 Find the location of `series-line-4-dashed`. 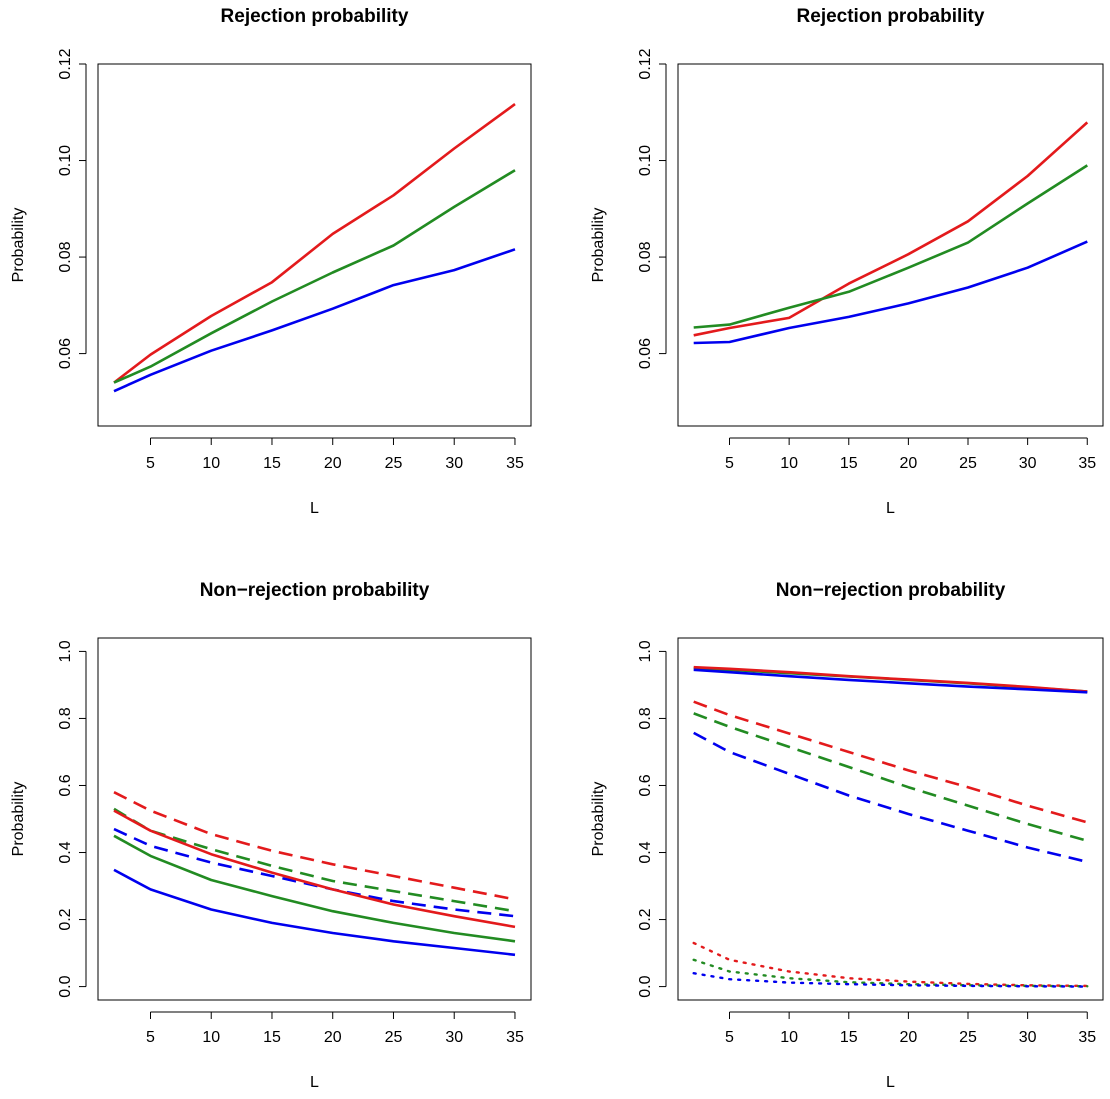

series-line-4-dashed is located at coordinates (890, 762).